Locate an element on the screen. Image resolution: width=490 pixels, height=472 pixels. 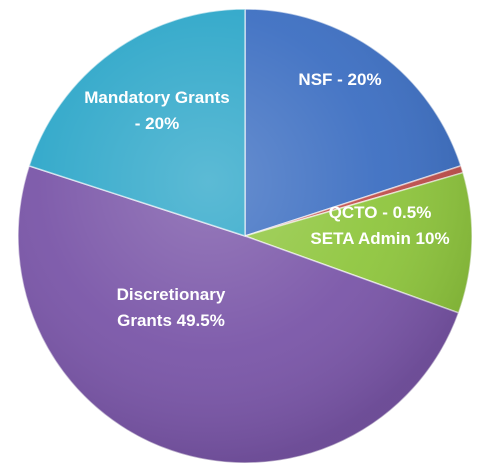
slice-label-line: Mandatory Grants is located at coordinates (156, 97).